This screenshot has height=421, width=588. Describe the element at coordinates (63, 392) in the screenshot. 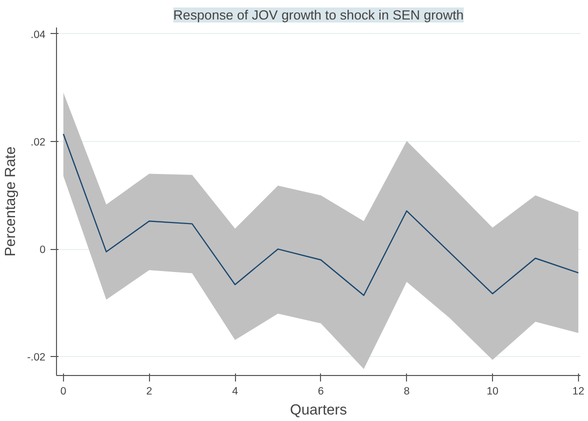

I see `x-tick-label: 0` at that location.